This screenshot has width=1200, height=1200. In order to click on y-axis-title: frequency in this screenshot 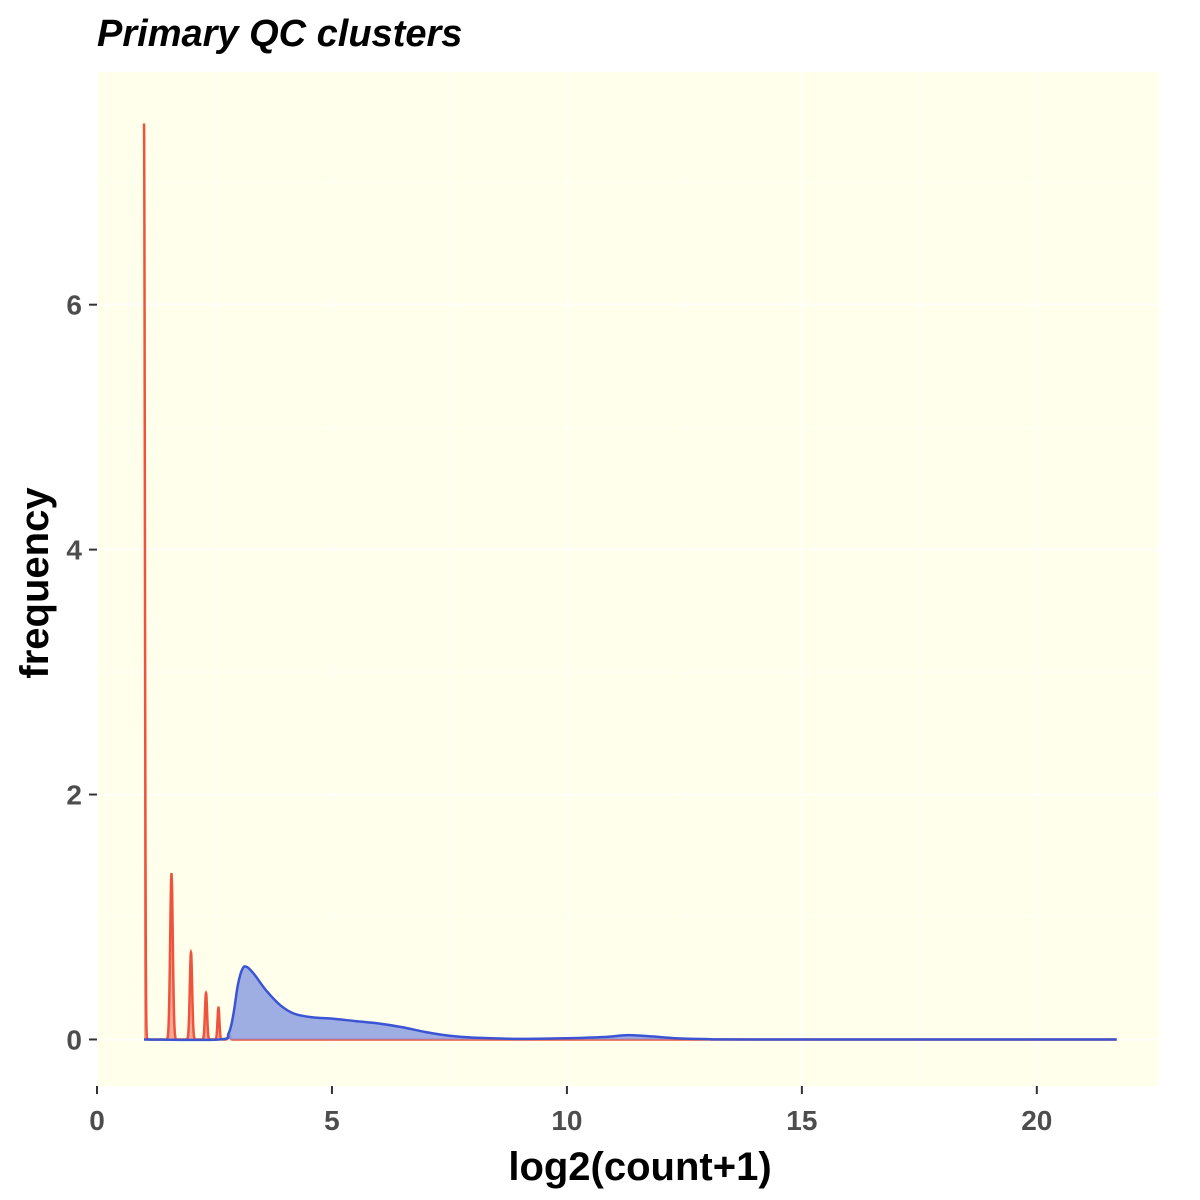, I will do `click(35, 583)`.